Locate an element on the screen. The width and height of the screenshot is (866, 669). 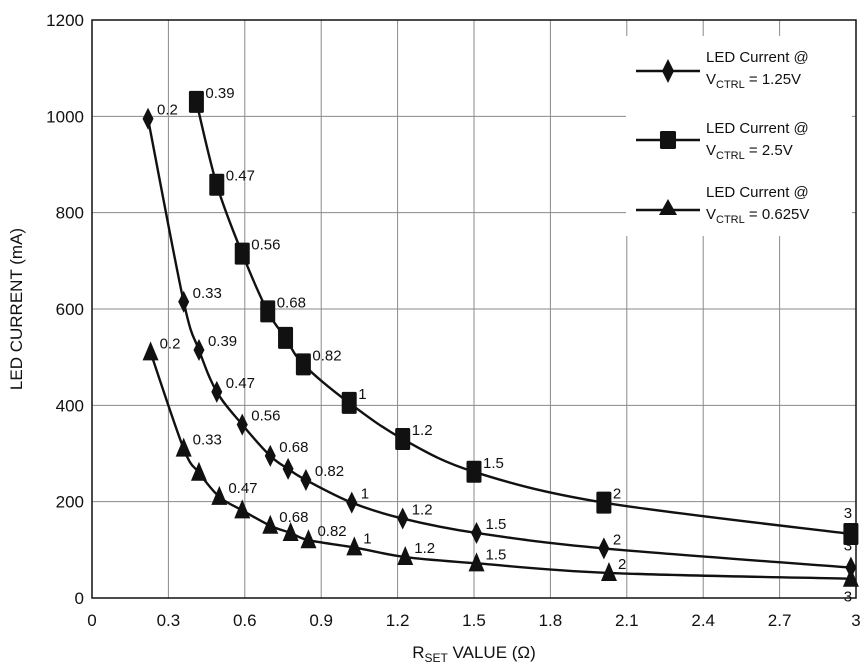
point-label: 0.2 is located at coordinates (170, 343).